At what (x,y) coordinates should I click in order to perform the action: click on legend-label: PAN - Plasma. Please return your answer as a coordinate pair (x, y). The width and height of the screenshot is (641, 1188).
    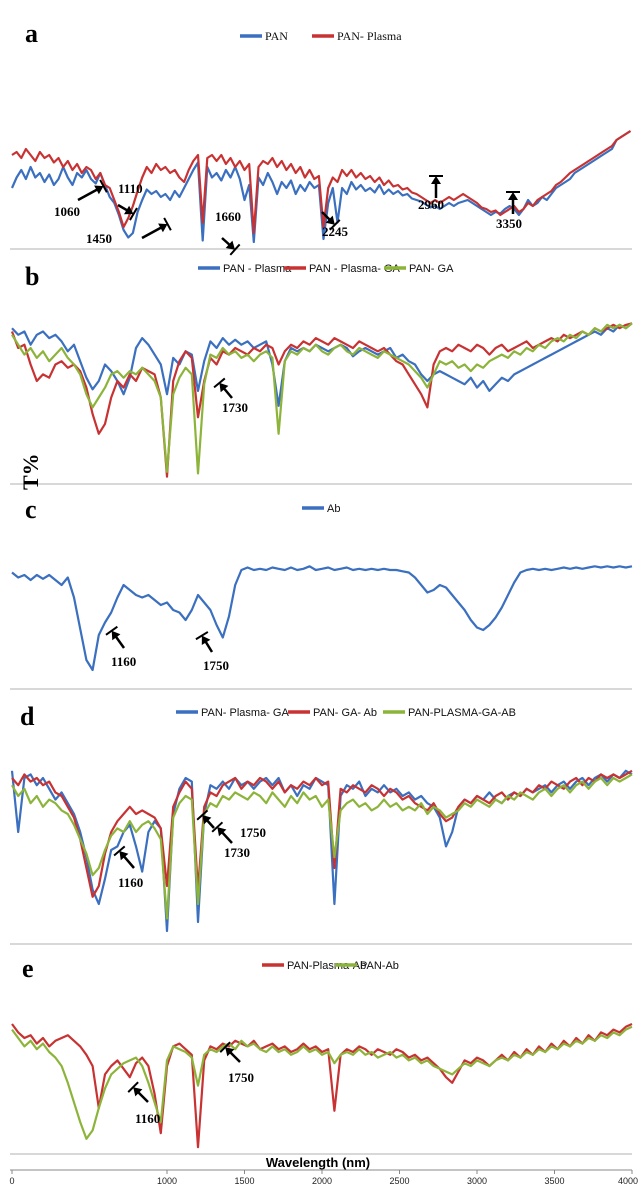
    Looking at the image, I should click on (257, 269).